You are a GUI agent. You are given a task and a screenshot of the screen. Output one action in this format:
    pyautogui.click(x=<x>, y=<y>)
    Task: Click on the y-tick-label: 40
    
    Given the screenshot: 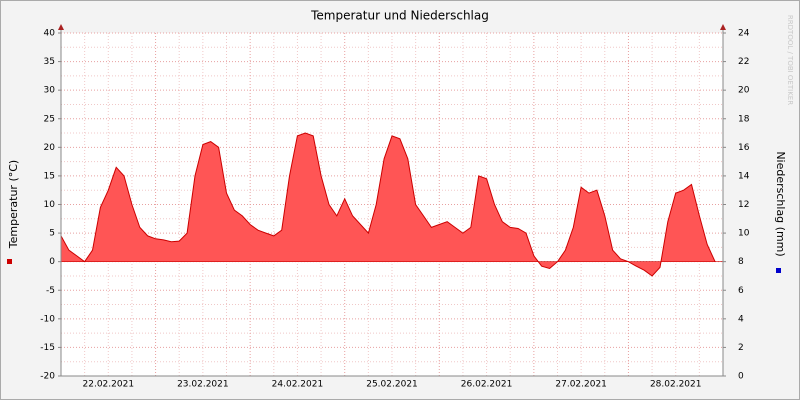 What is the action you would take?
    pyautogui.click(x=50, y=34)
    